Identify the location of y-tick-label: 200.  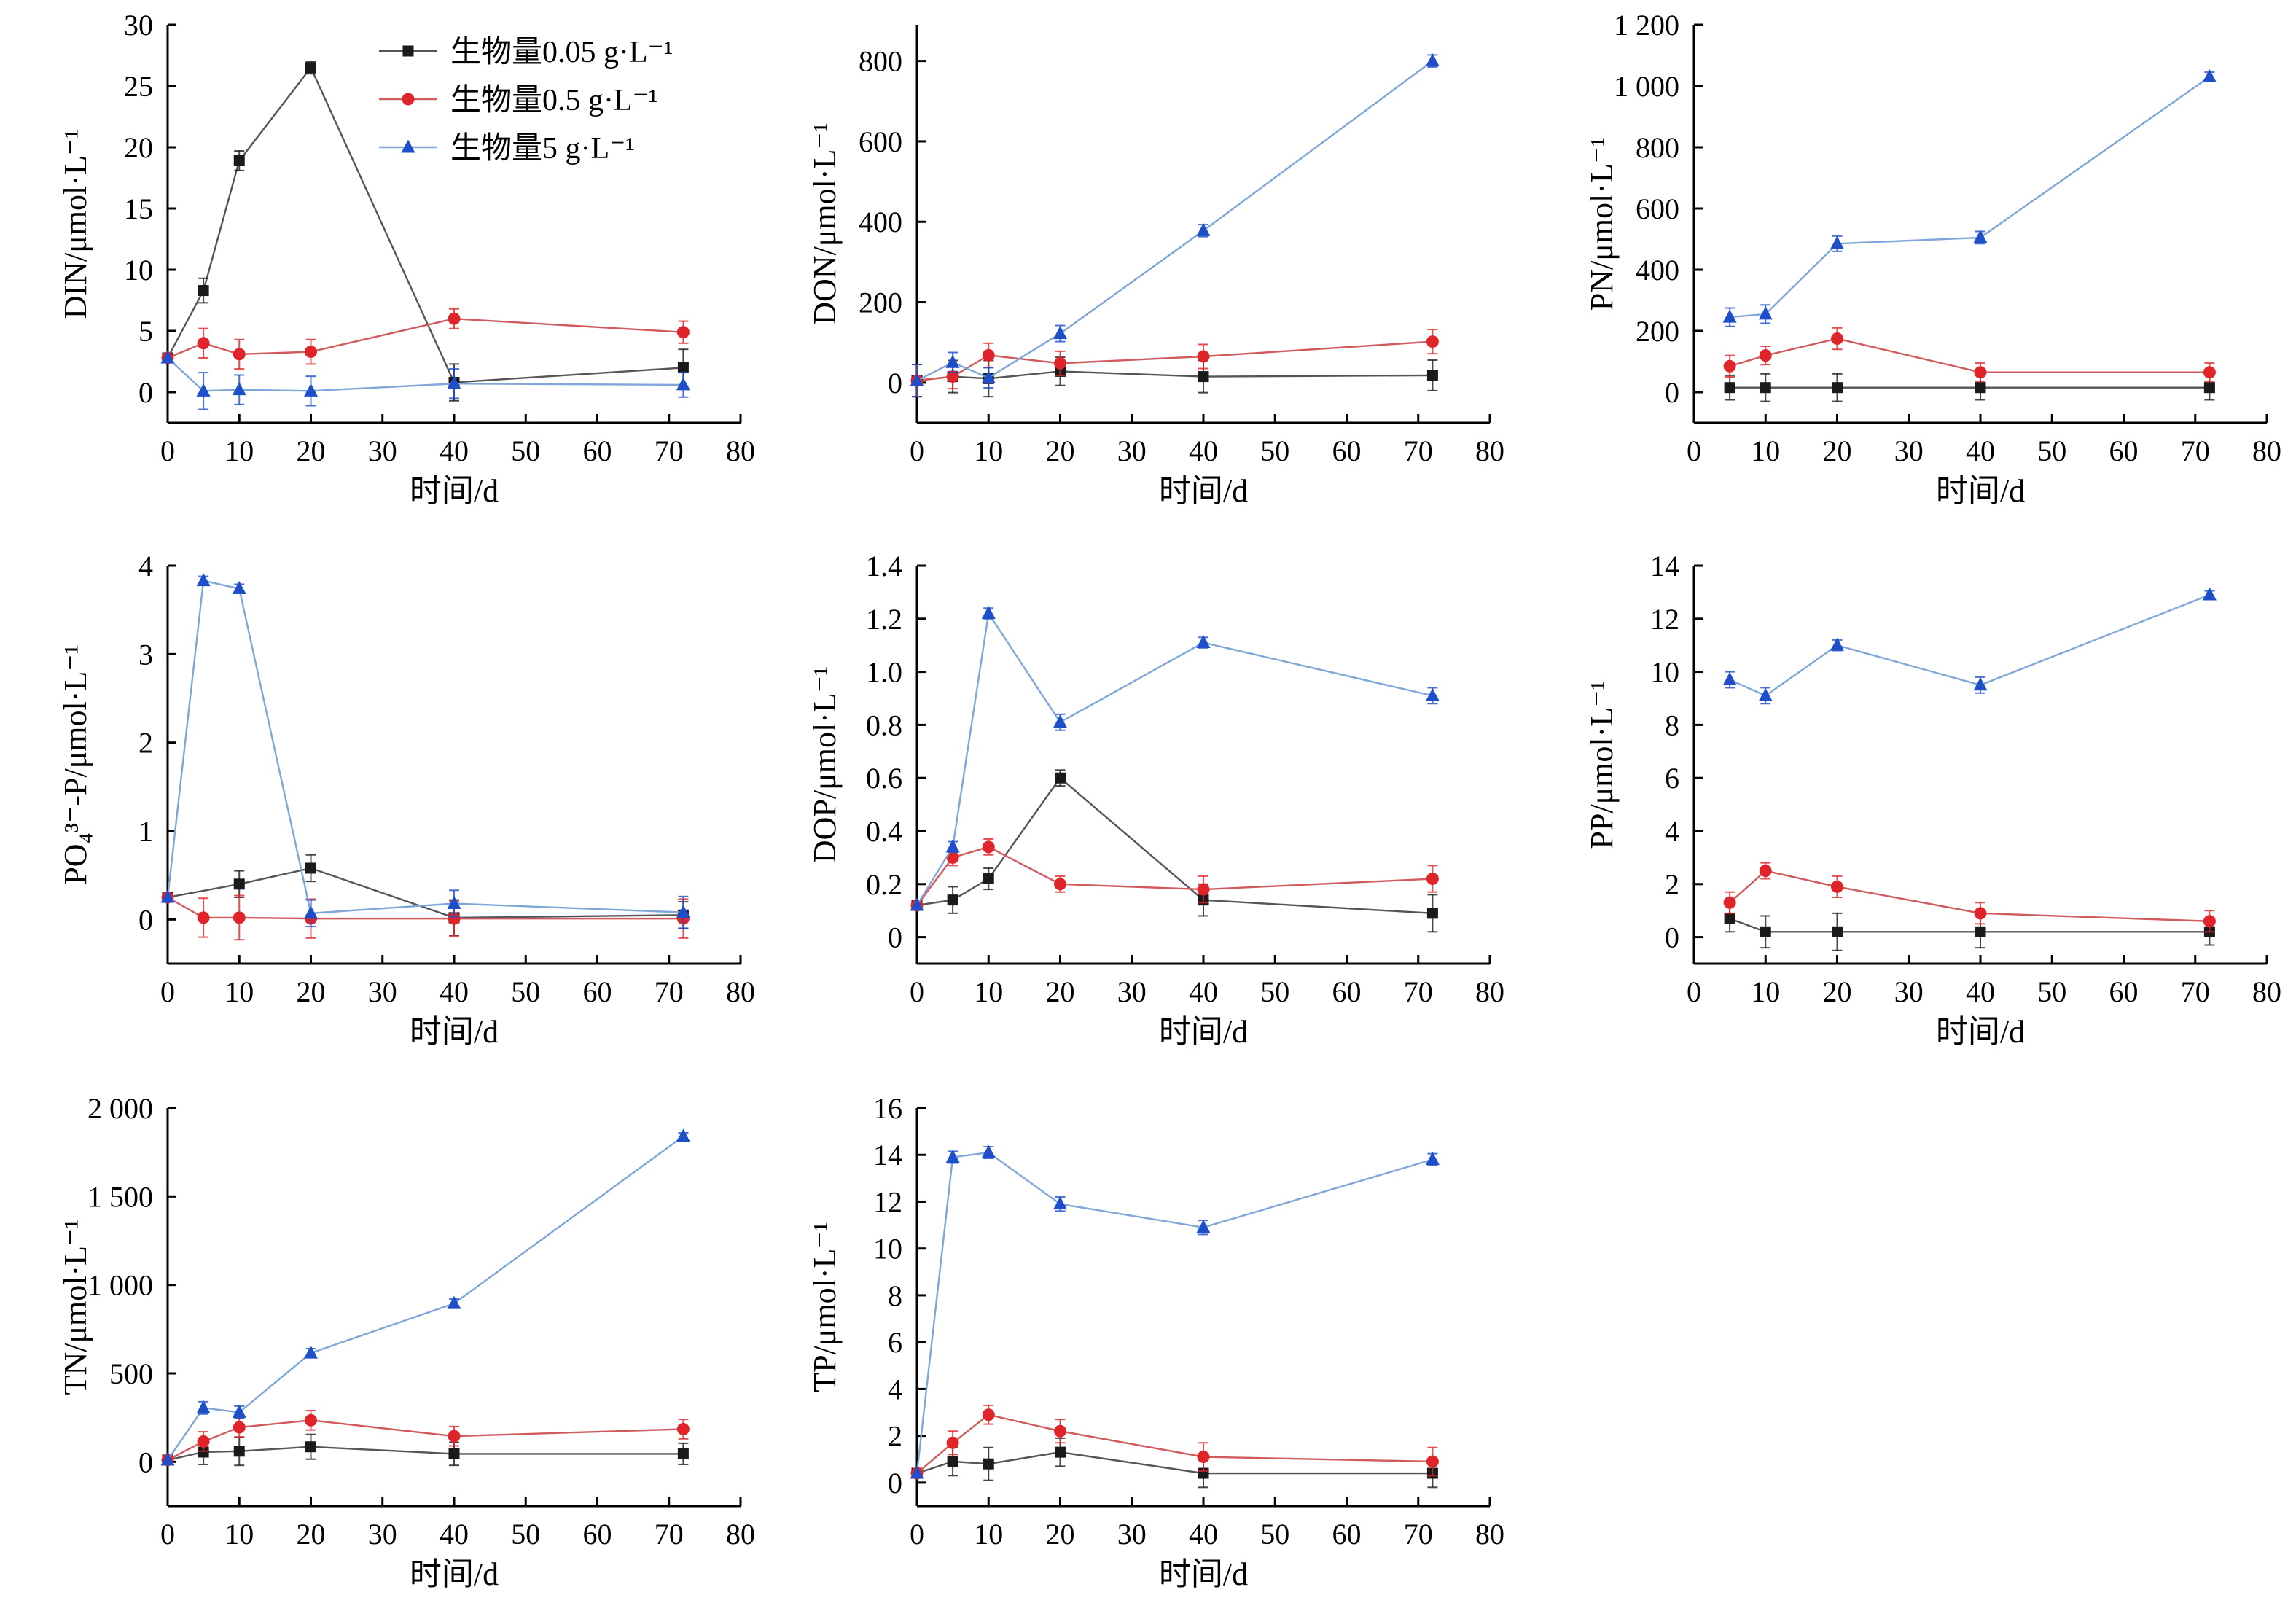
(1658, 331).